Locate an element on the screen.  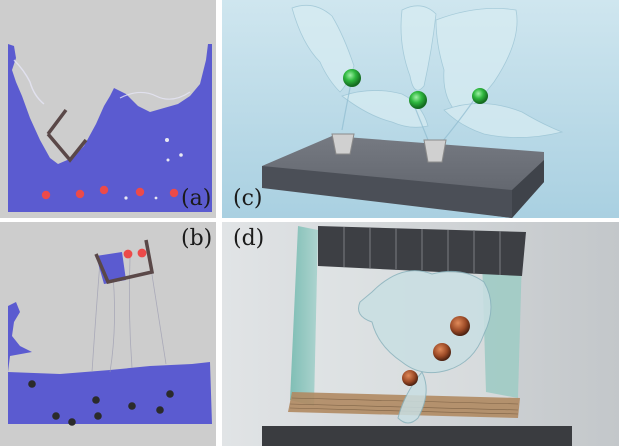
platform-side is located at coordinates (387, 192).